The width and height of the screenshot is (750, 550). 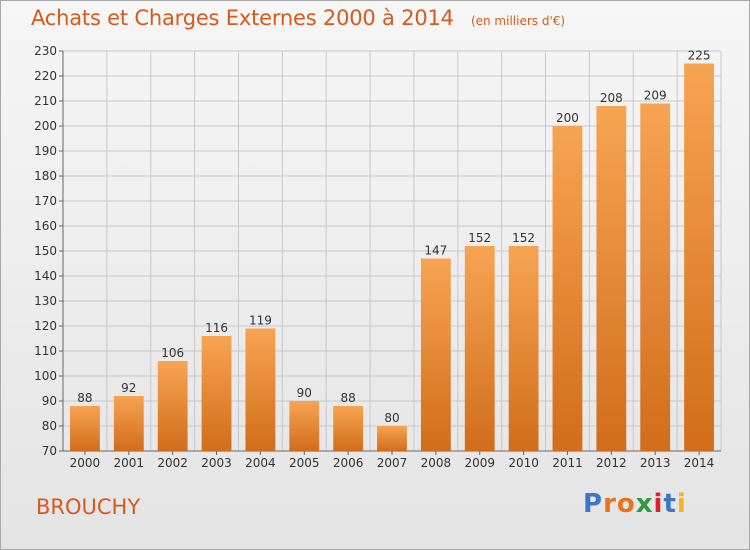 What do you see at coordinates (45, 276) in the screenshot?
I see `y-tick-label: 140` at bounding box center [45, 276].